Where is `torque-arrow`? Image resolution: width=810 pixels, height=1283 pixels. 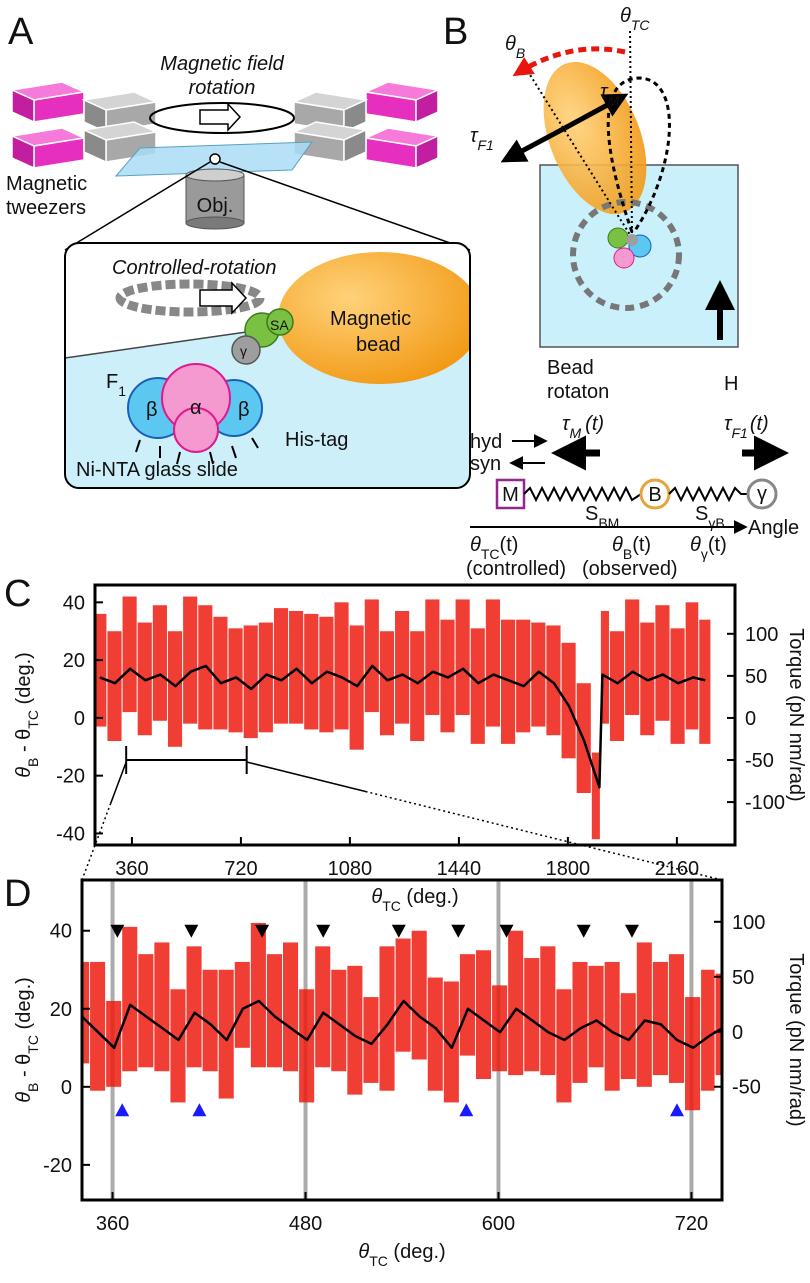
torque-arrow is located at coordinates (533, 144).